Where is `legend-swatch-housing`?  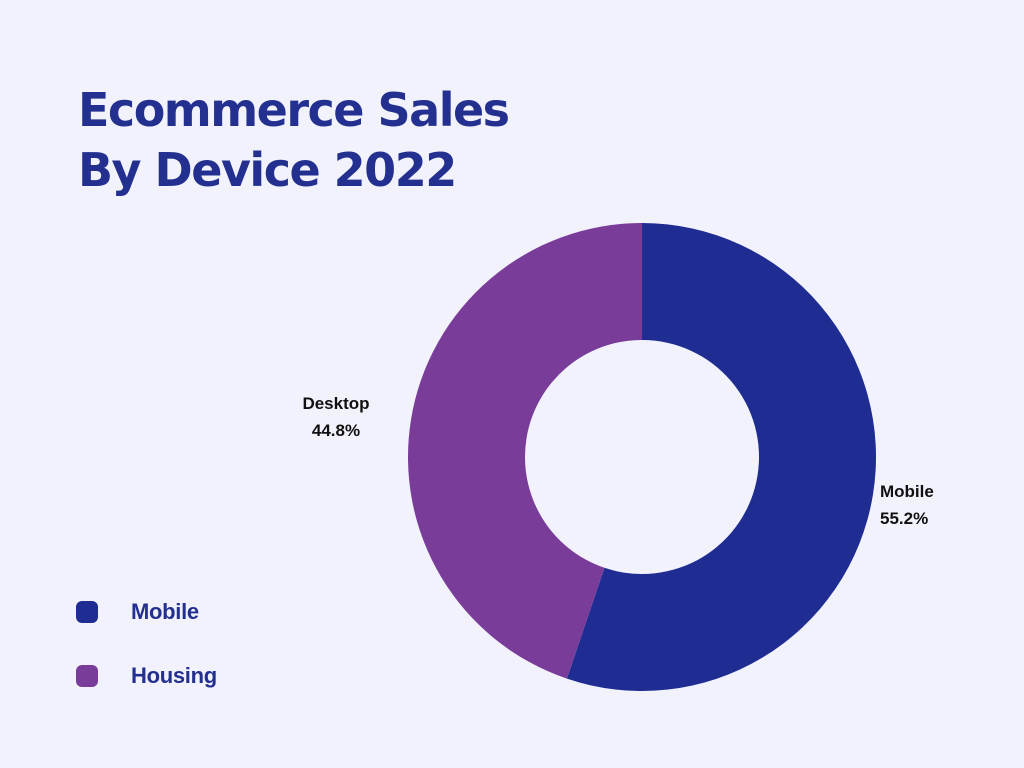
legend-swatch-housing is located at coordinates (87, 676).